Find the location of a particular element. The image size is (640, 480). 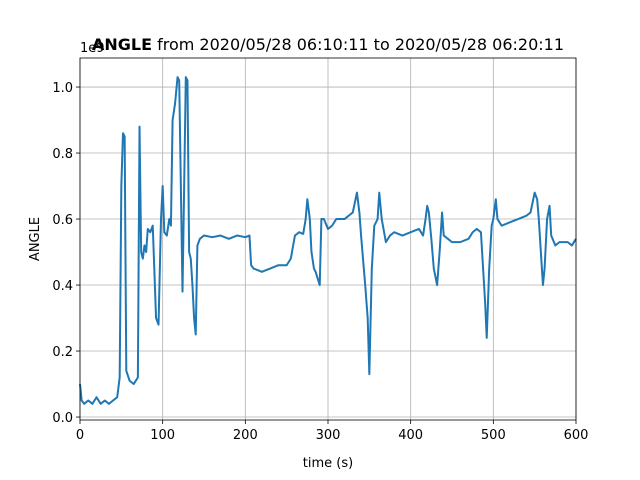

y-tick-label: 1.0 is located at coordinates (62, 88).